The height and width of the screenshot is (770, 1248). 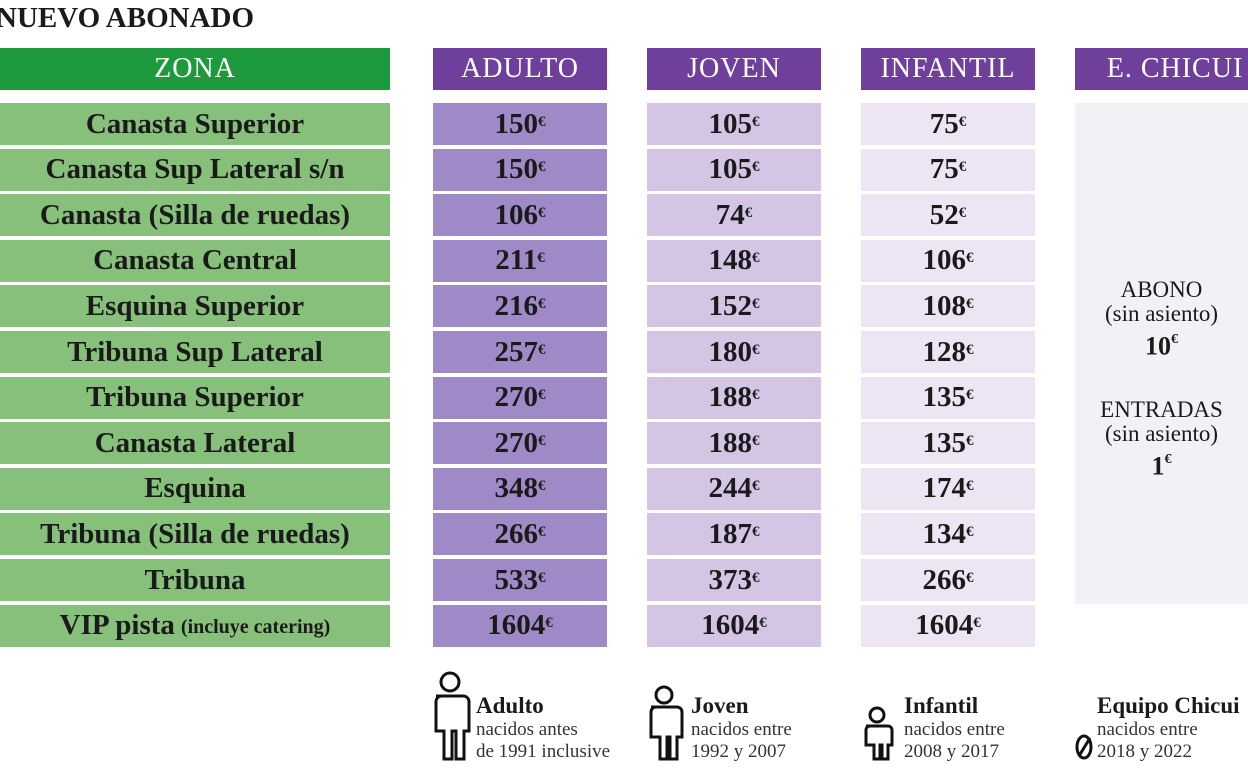 What do you see at coordinates (516, 397) in the screenshot?
I see `price: 270` at bounding box center [516, 397].